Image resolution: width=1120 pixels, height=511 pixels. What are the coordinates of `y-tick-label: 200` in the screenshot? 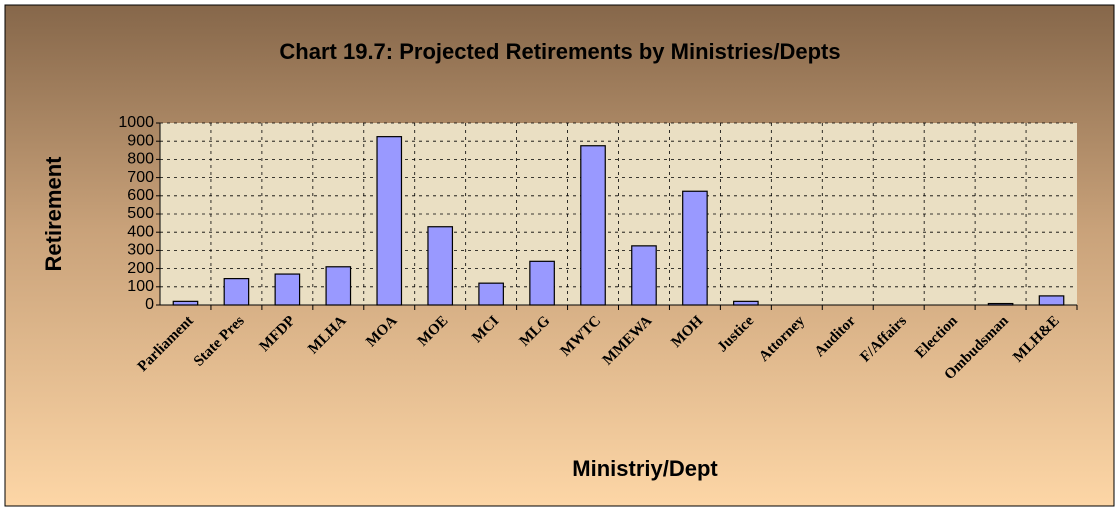 It's located at (140, 268).